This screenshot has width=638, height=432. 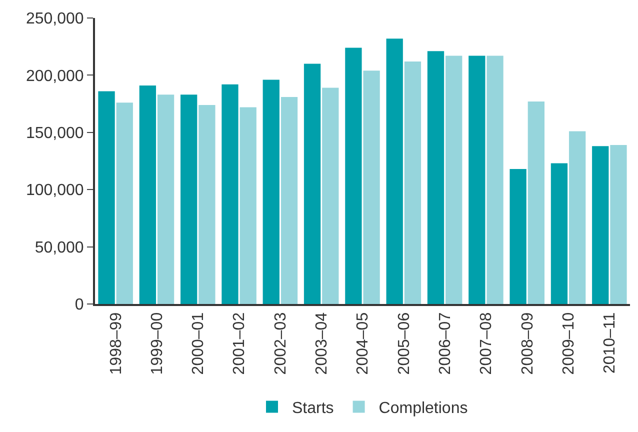 I want to click on y-tick-label: 50,000, so click(x=59, y=247).